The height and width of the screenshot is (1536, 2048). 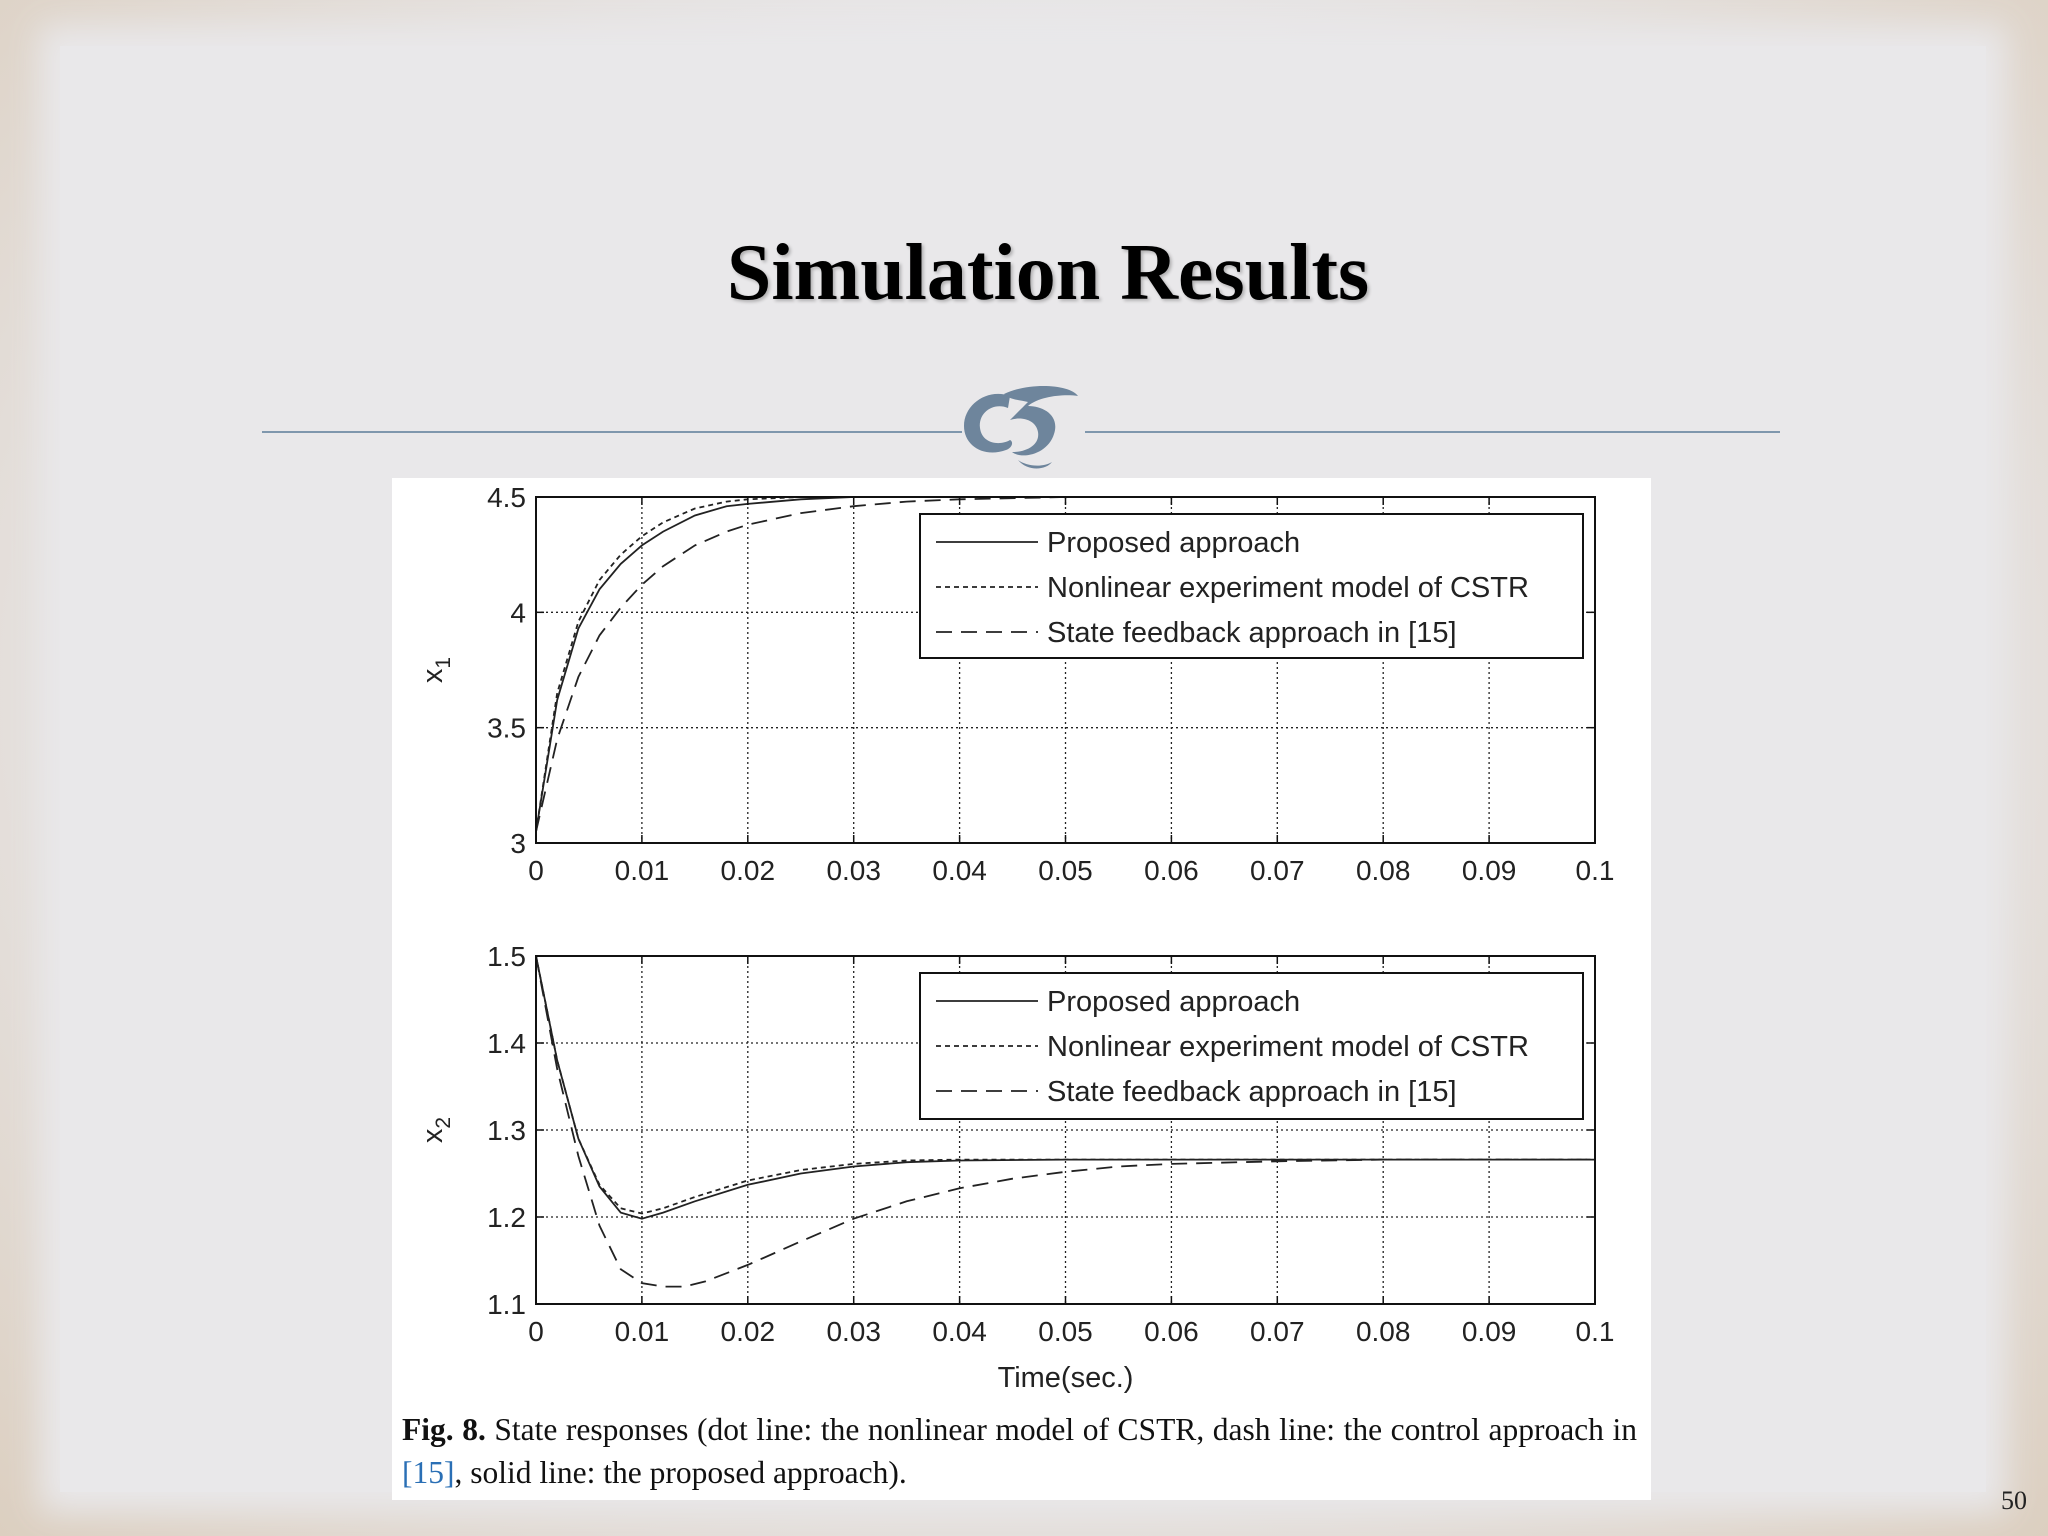 I want to click on fleuron-ornament-icon, so click(x=1021, y=427).